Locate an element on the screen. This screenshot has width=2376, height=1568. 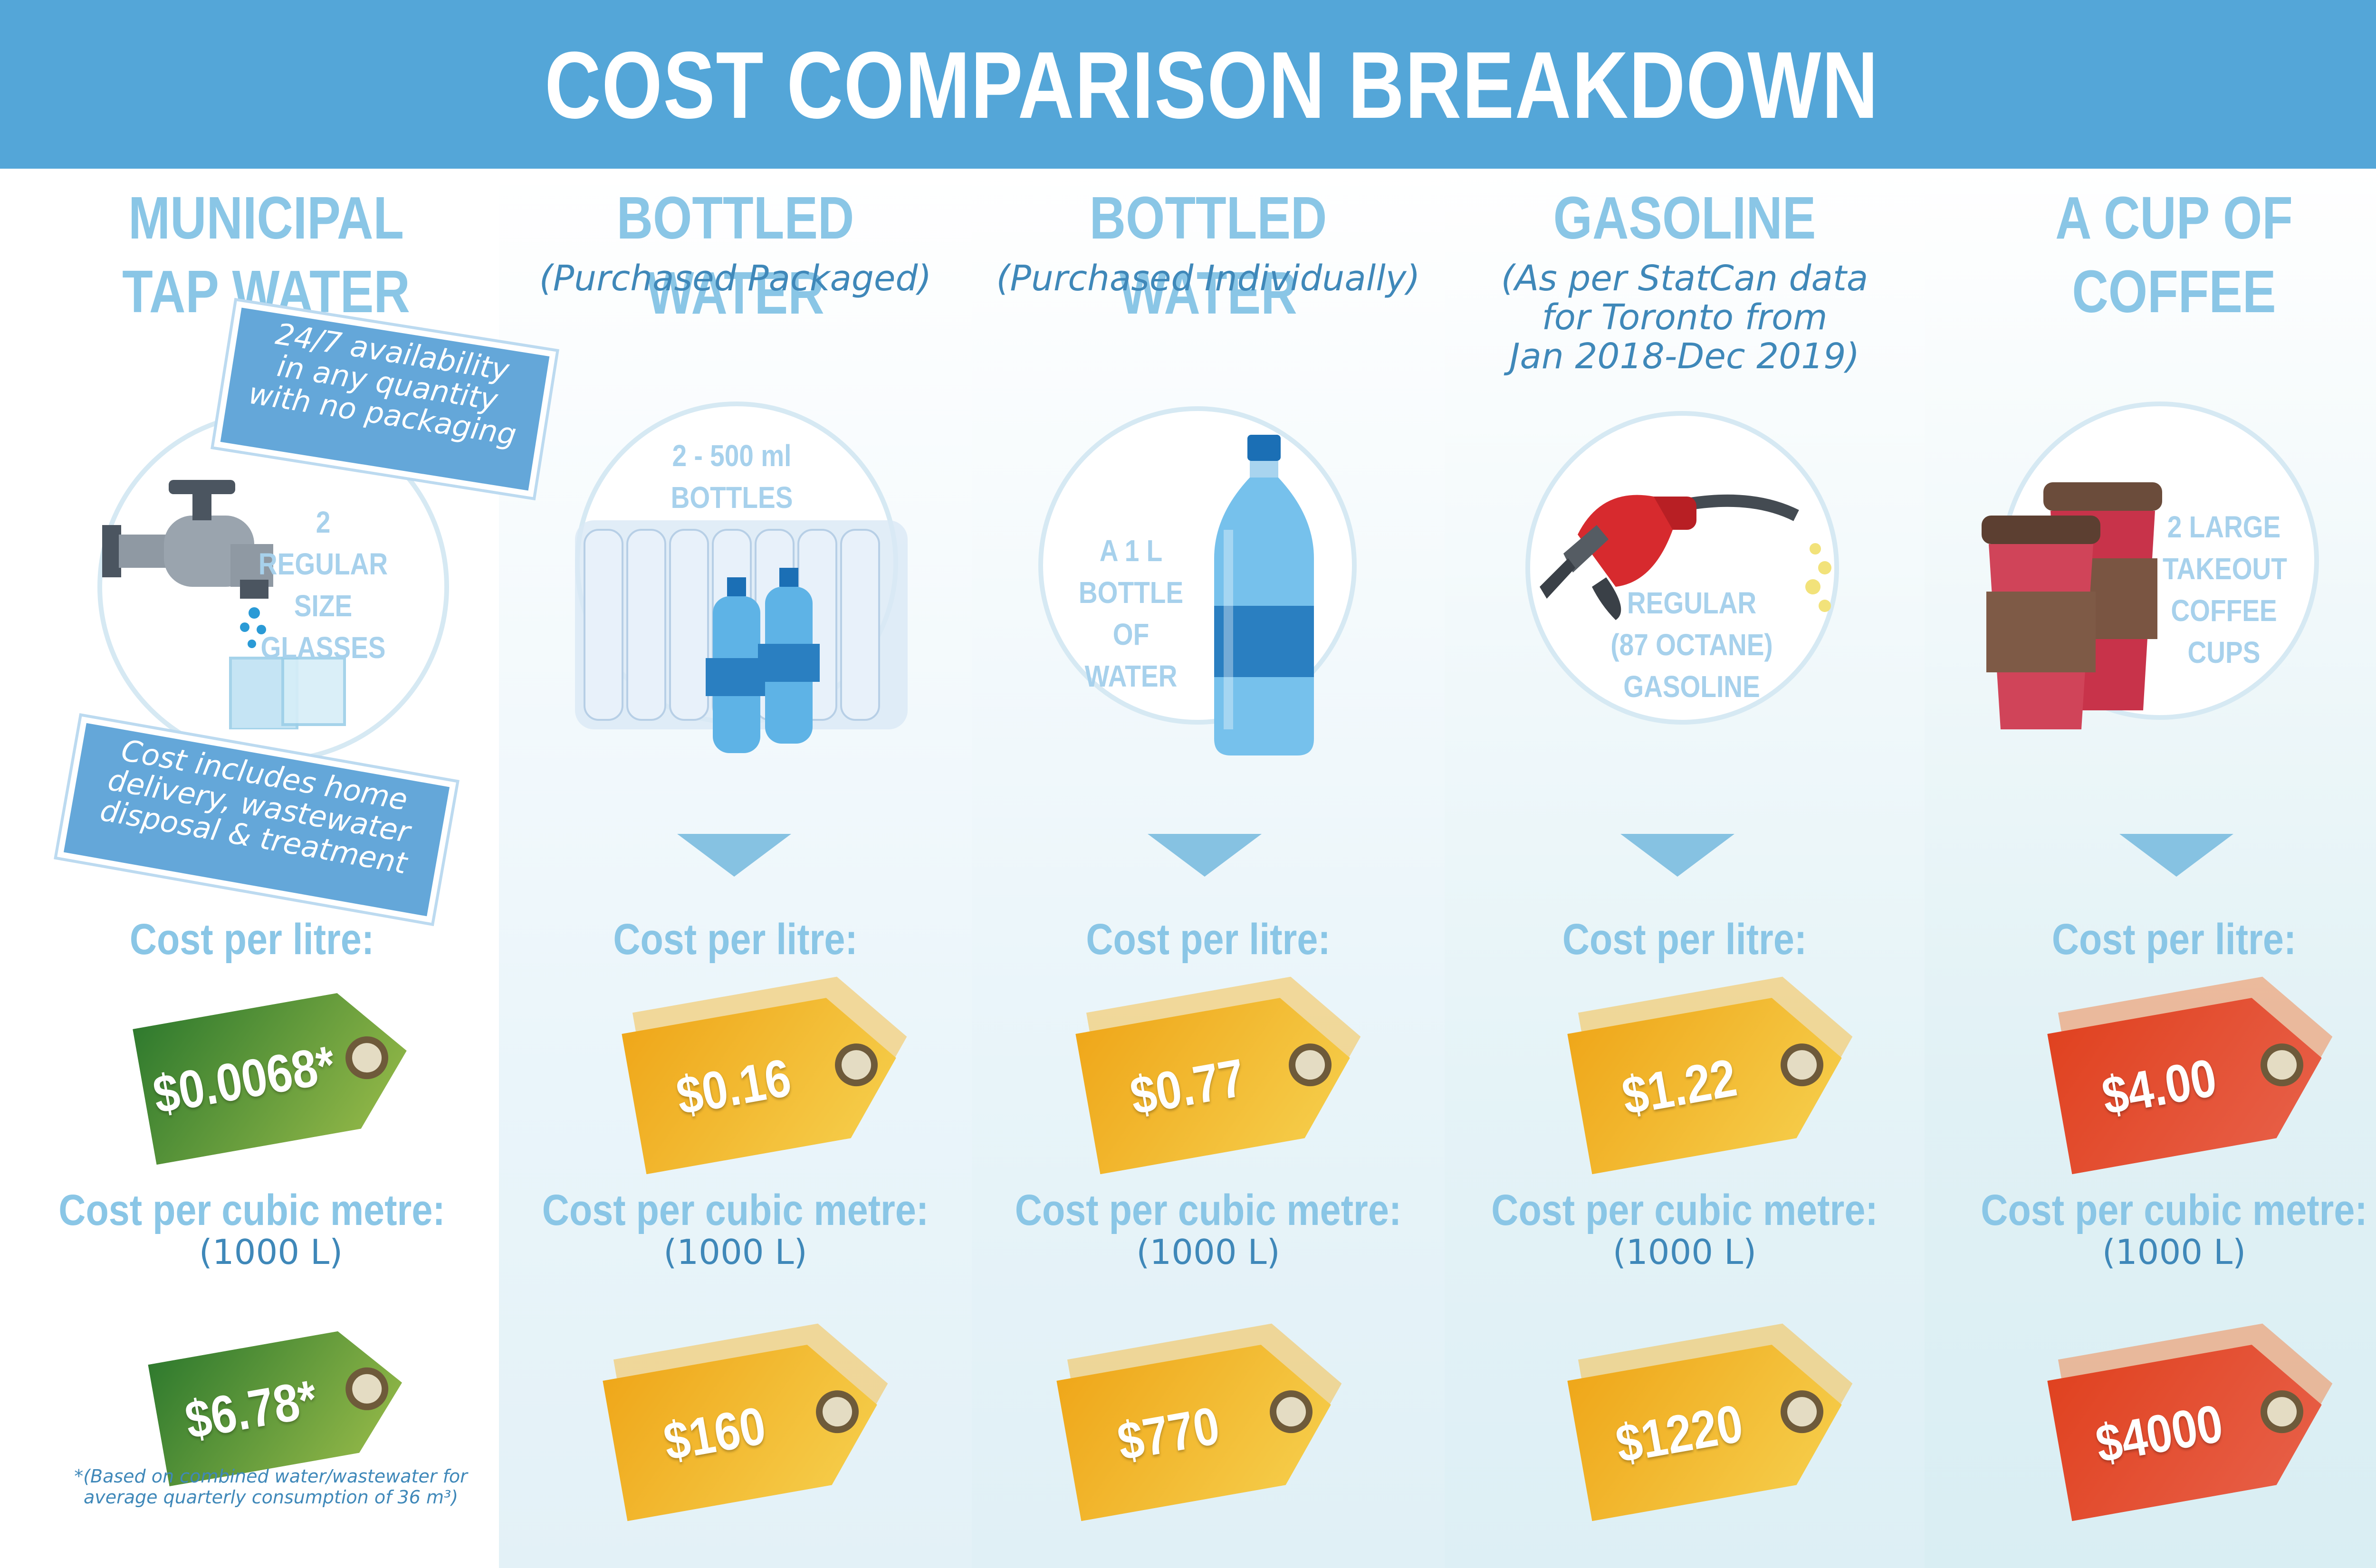
circle-caption-line: SIZE is located at coordinates (323, 606).